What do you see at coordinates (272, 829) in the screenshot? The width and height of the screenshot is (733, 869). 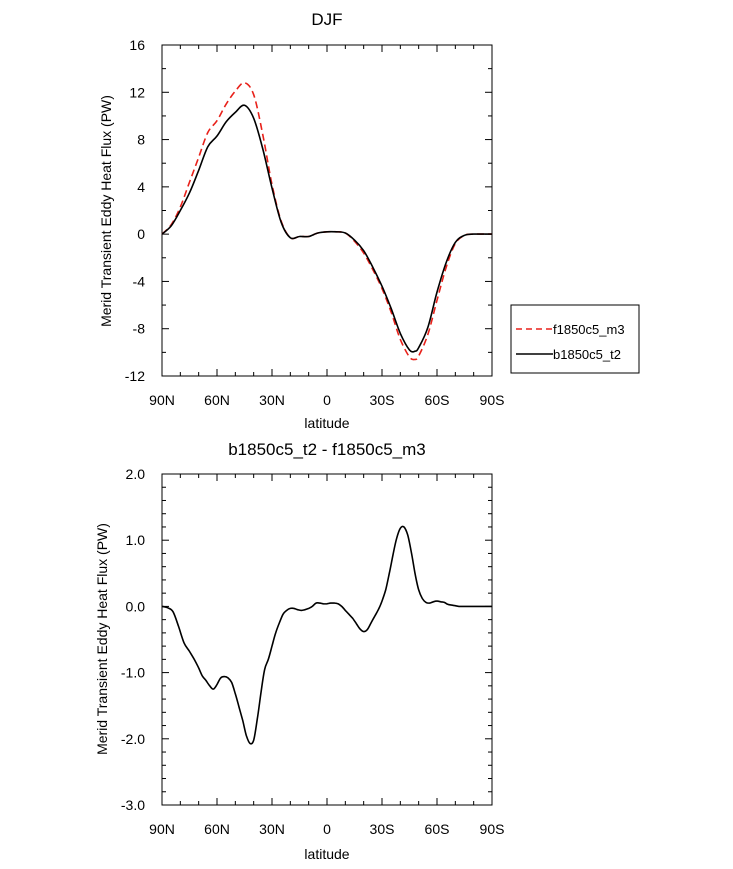 I see `x-tick-label-difference: 30N` at bounding box center [272, 829].